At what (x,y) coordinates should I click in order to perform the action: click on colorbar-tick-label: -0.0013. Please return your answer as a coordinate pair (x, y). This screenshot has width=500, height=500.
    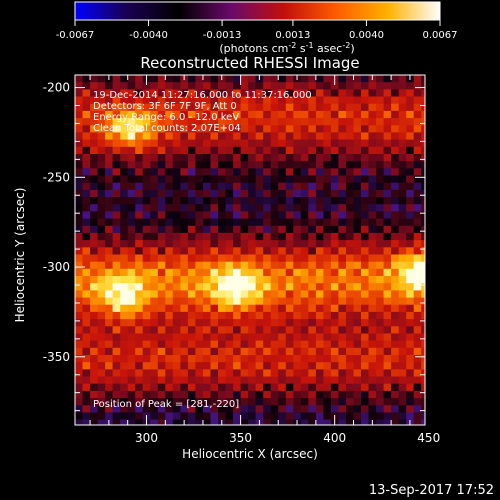
    Looking at the image, I should click on (222, 35).